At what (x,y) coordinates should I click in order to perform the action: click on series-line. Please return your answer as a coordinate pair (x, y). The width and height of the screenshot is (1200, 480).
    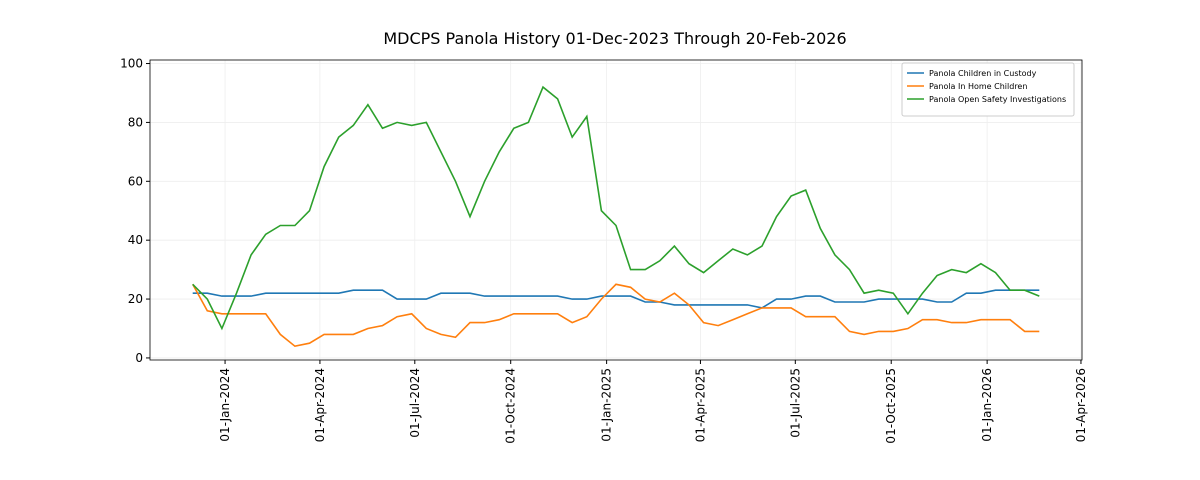
    Looking at the image, I should click on (615, 315).